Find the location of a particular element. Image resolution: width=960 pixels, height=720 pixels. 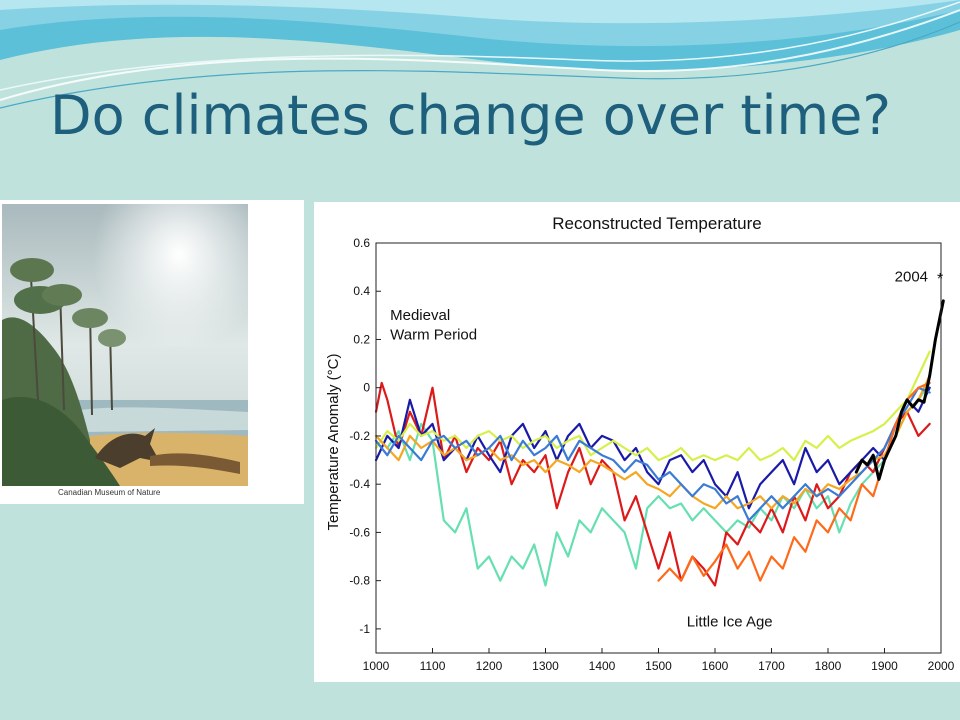

x-tick-label: 1300 is located at coordinates (545, 666).